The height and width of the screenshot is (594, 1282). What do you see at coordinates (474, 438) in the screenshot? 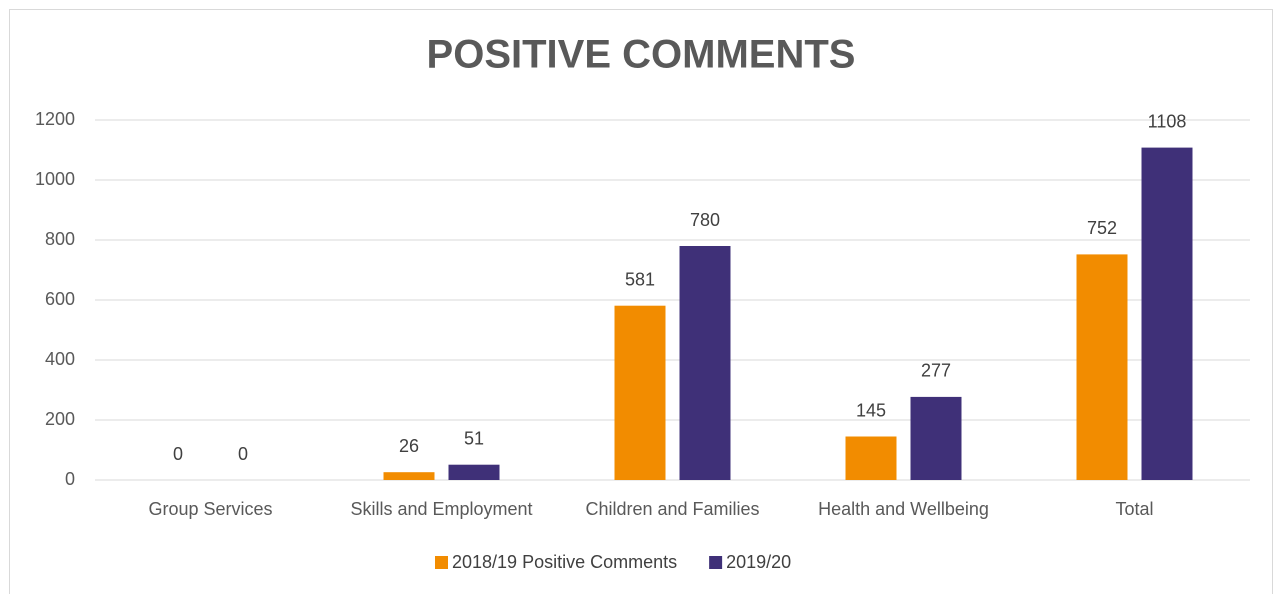
I see `data-label: 51` at bounding box center [474, 438].